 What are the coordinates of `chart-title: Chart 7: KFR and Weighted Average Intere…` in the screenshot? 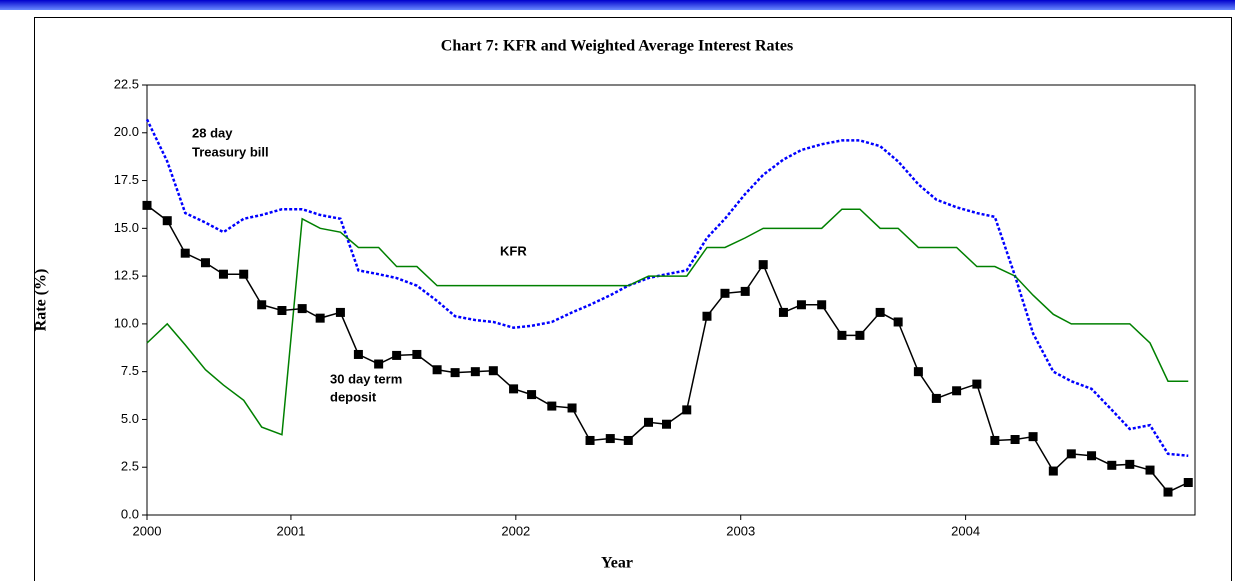 It's located at (617, 46).